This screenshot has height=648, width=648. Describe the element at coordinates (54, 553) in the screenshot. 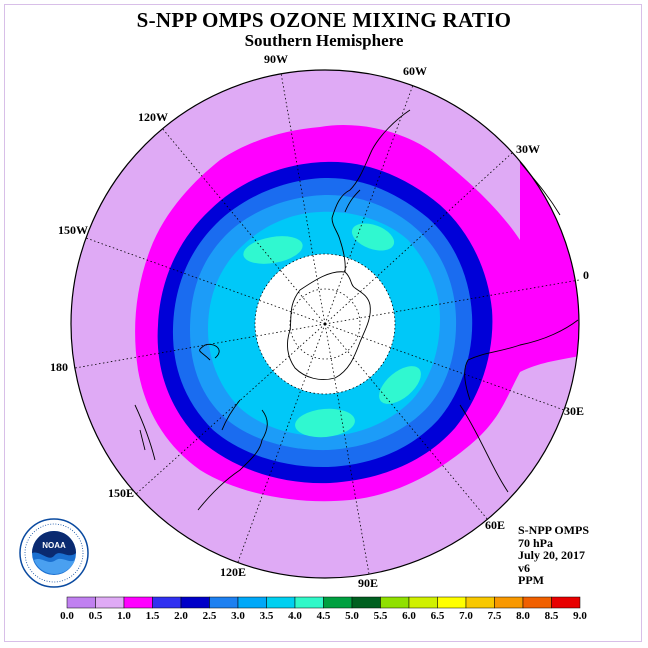

I see `noaa-logo: NOAA` at that location.